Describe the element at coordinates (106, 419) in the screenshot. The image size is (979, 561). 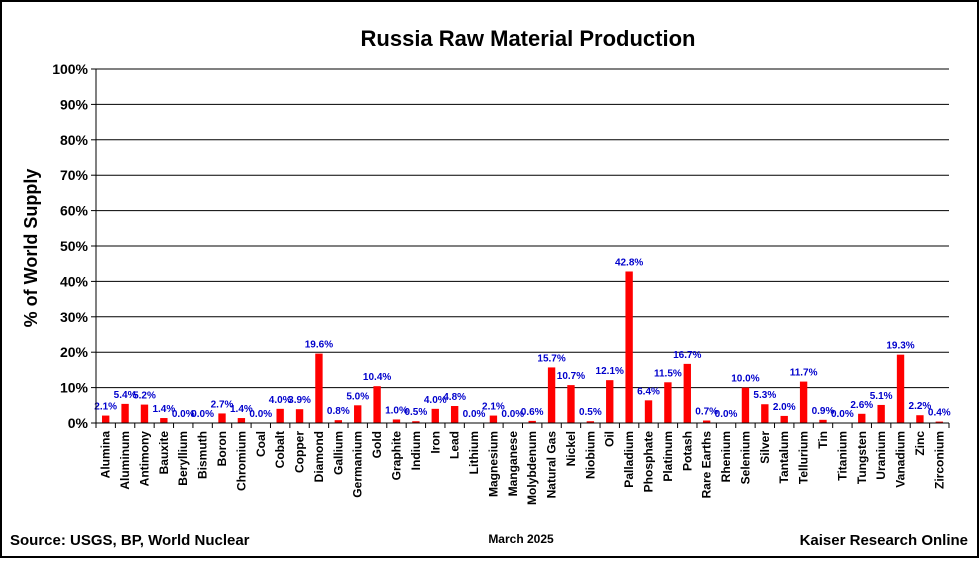
I see `bar-alumina` at that location.